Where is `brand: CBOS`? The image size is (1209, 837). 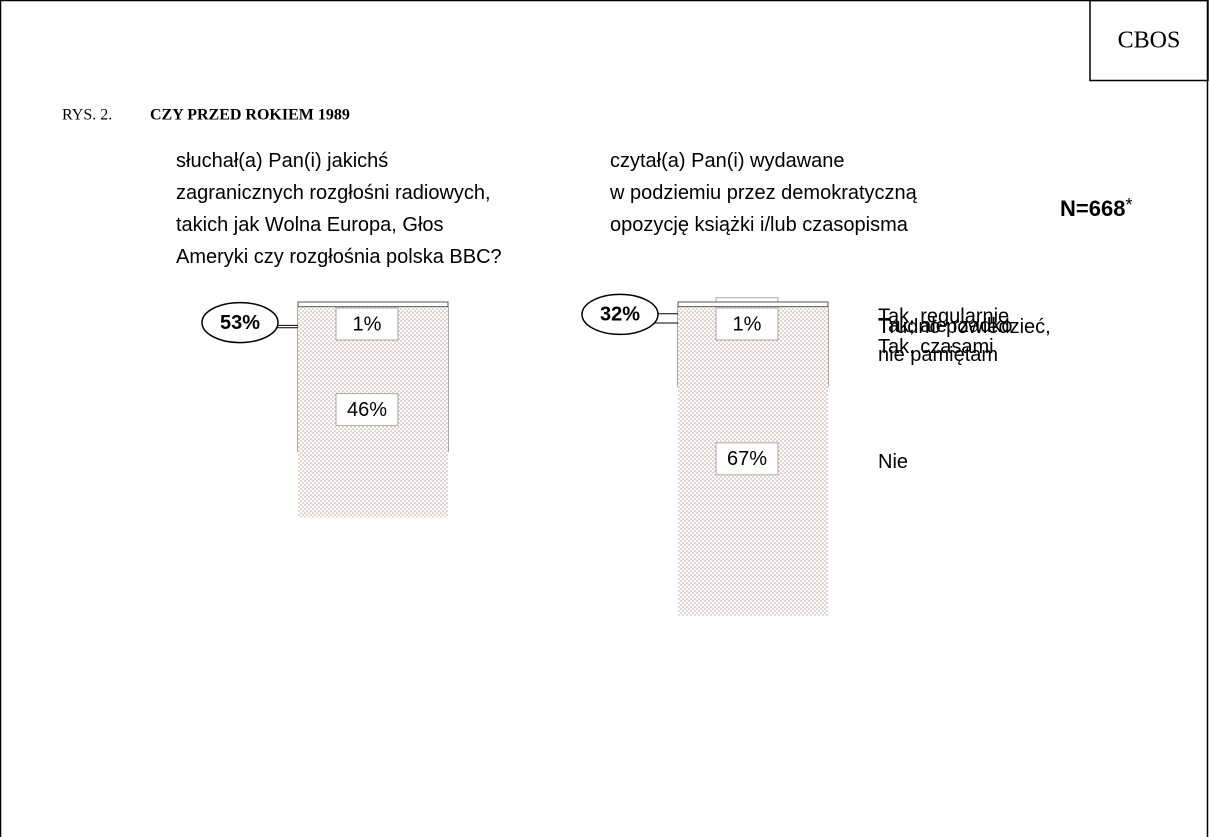
brand: CBOS is located at coordinates (1149, 41).